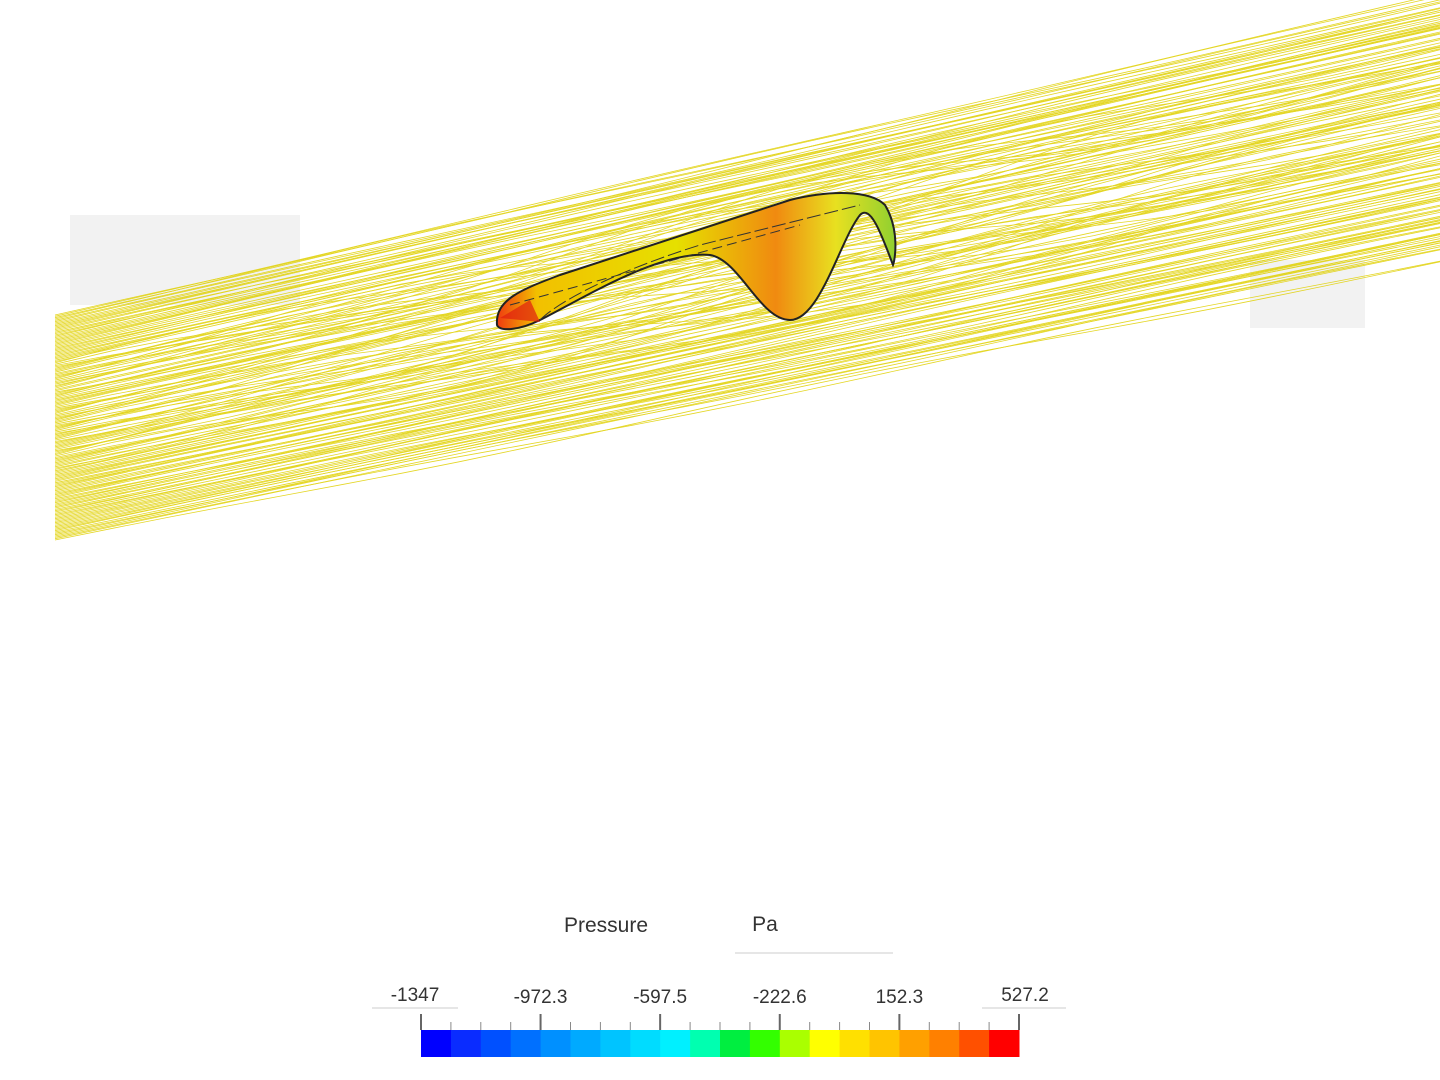  I want to click on nose-patch, so click(520, 311).